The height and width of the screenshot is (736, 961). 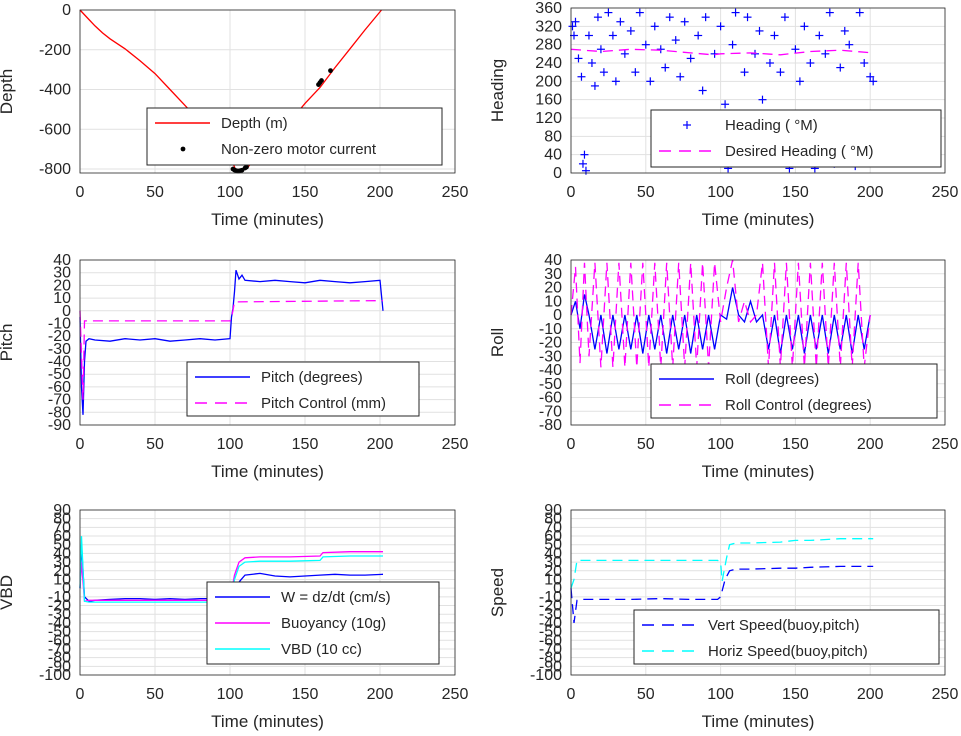 I want to click on y-tick-label: -400, so click(x=55, y=90).